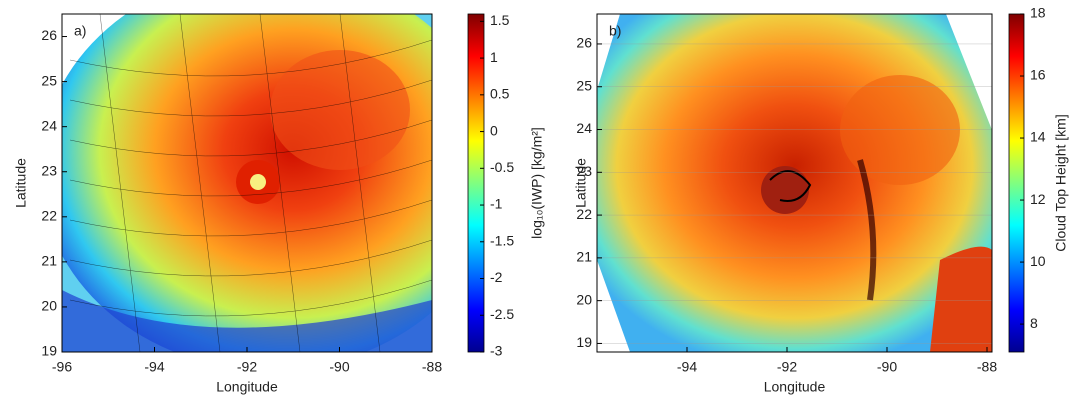 The width and height of the screenshot is (1087, 405). I want to click on colorbar-tick-label: -2, so click(496, 277).